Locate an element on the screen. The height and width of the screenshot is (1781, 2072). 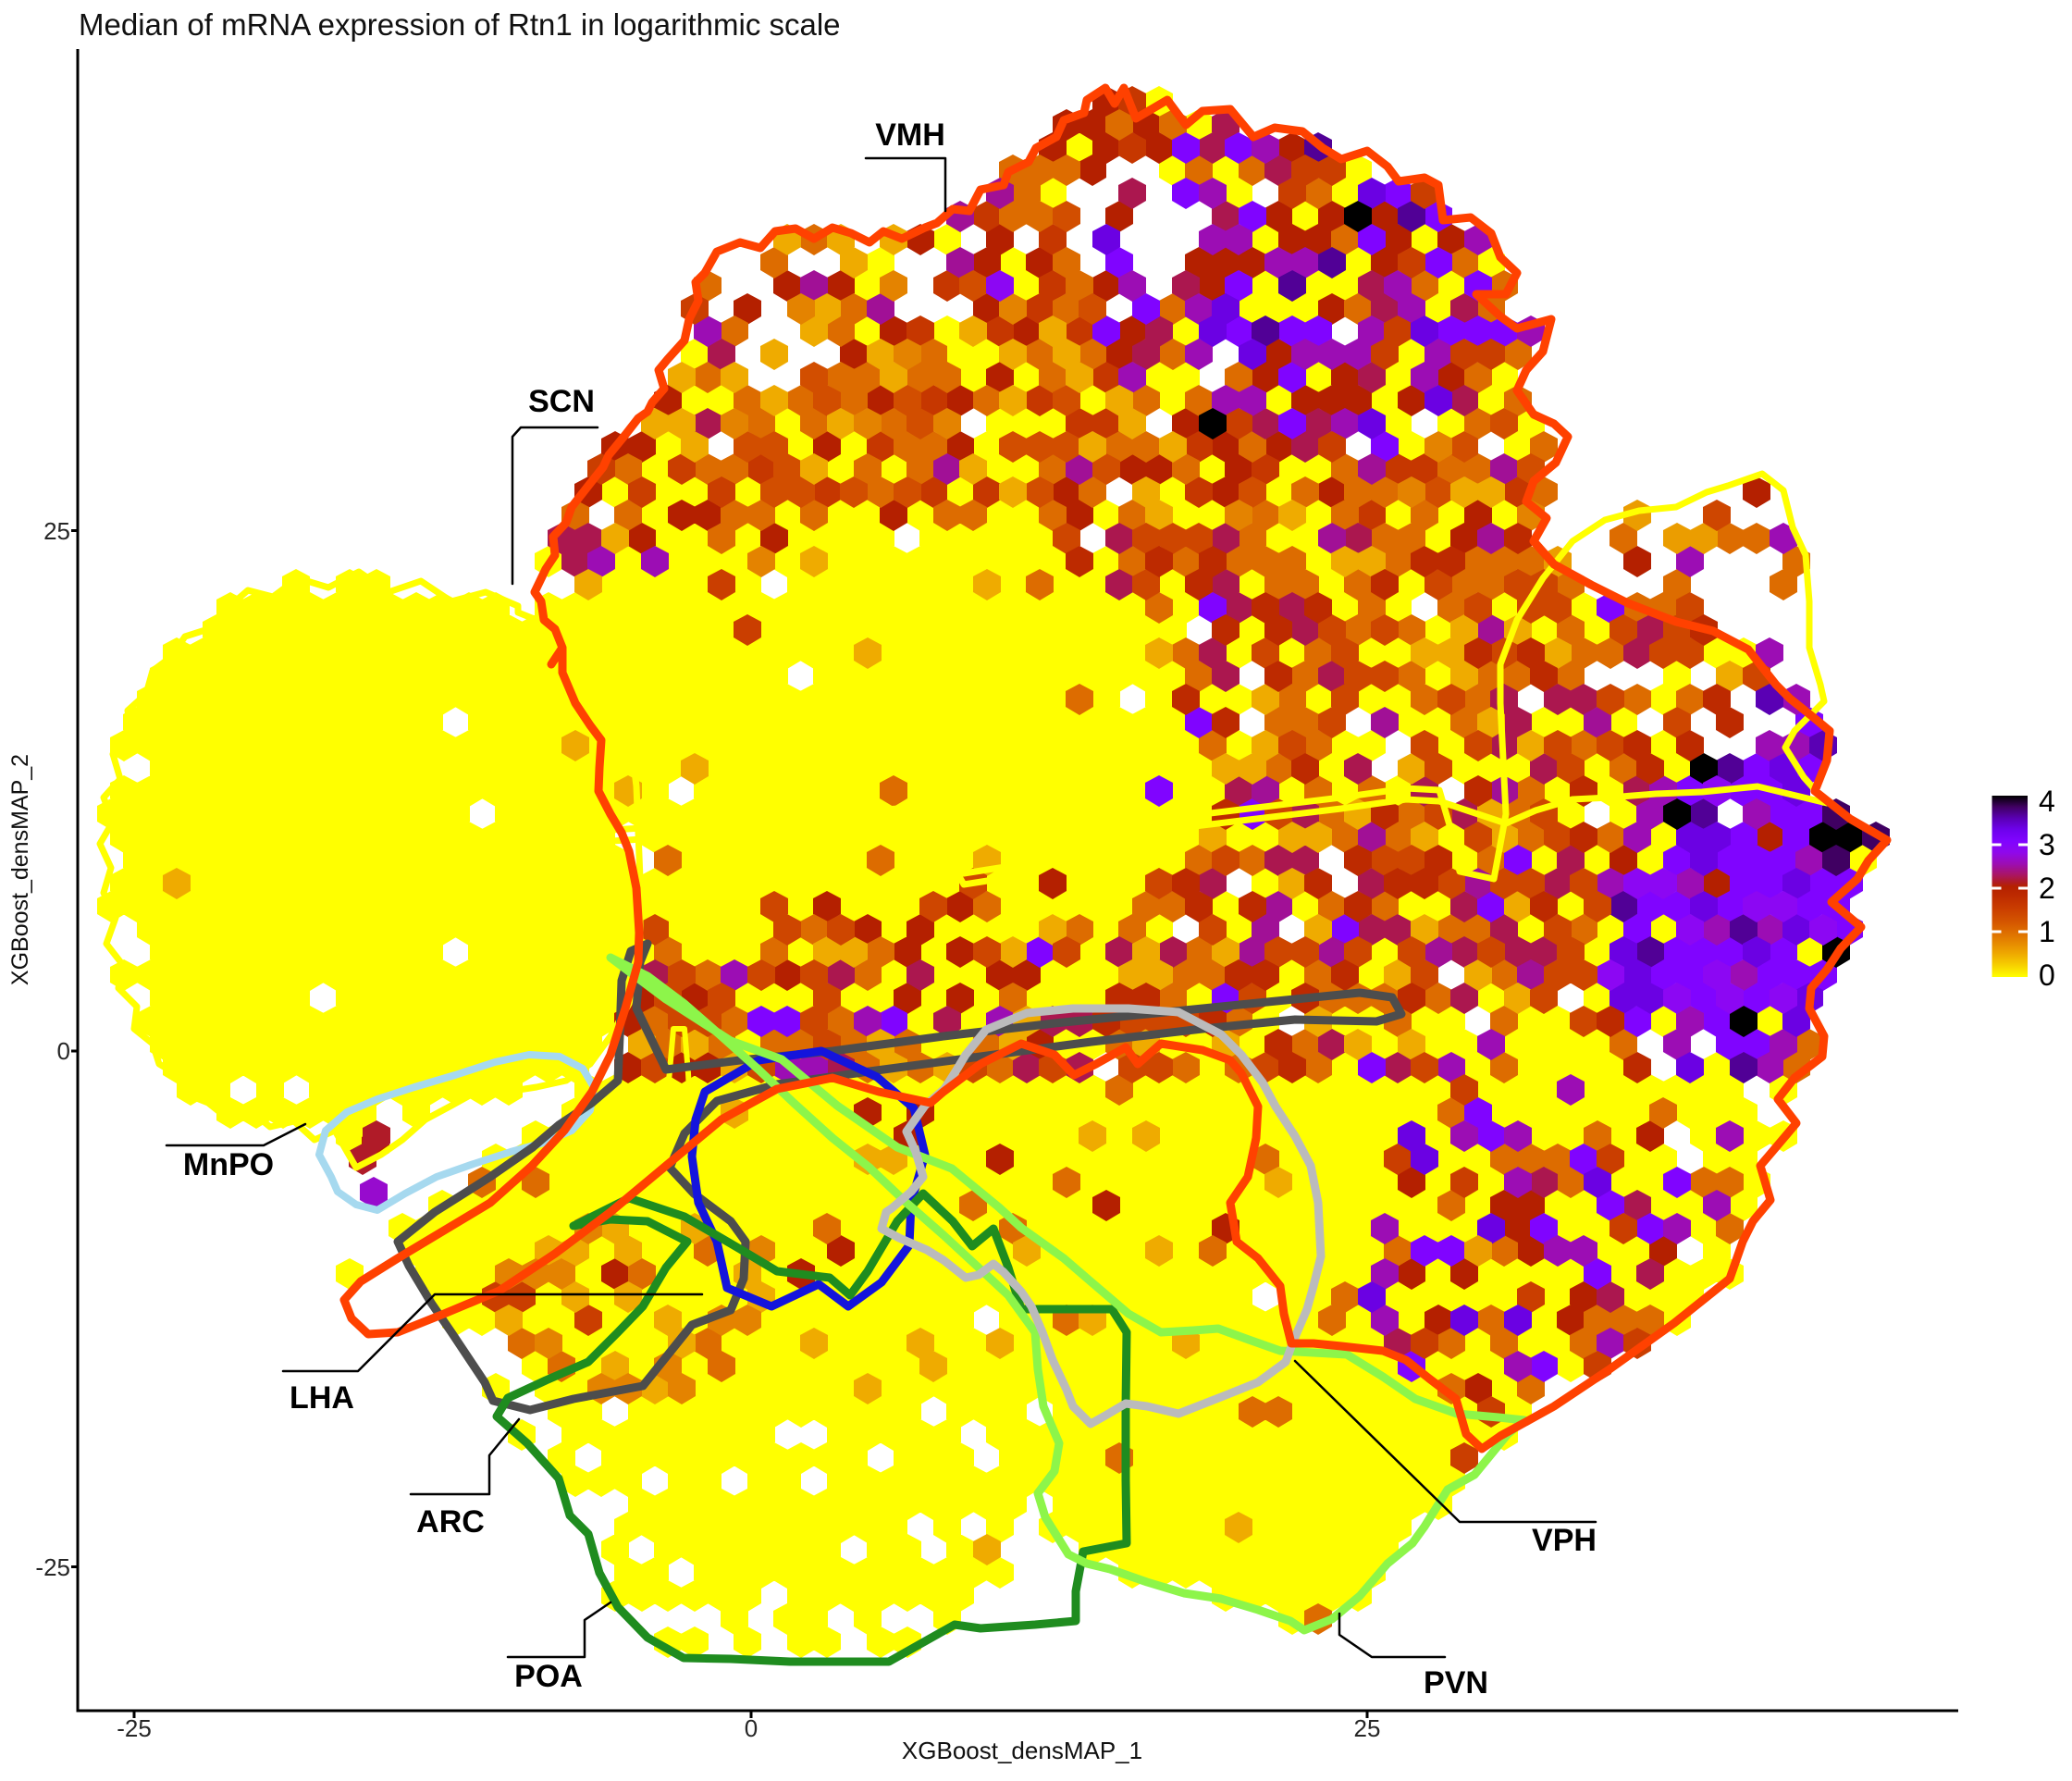
svg-text: PVN is located at coordinates (1456, 1683).